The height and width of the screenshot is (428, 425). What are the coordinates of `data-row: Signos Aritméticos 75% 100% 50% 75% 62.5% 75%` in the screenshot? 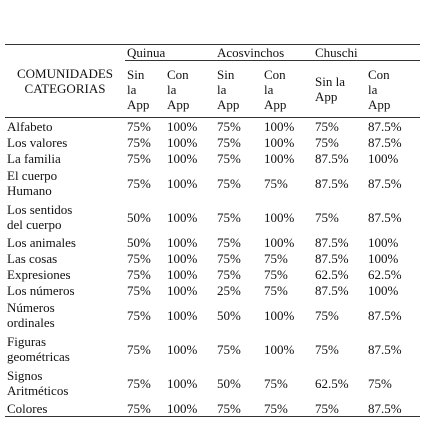 It's located at (212, 383).